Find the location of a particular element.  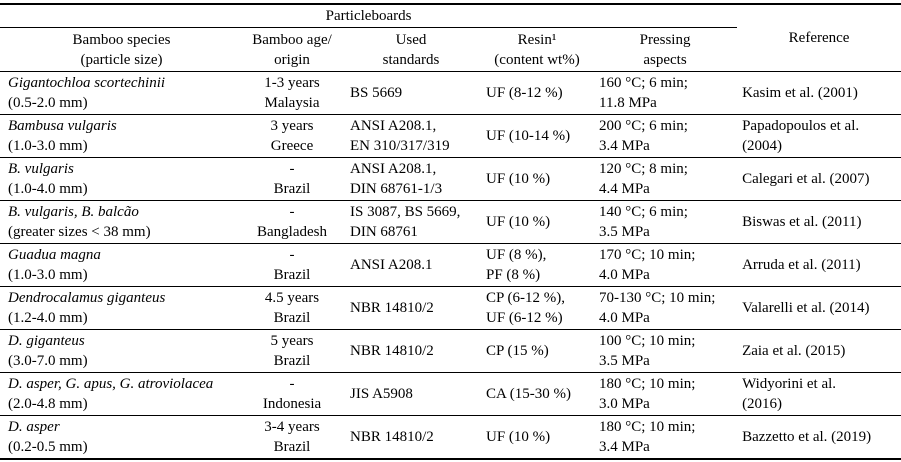

species-name: Gigantochloa scortechinii is located at coordinates (87, 83).